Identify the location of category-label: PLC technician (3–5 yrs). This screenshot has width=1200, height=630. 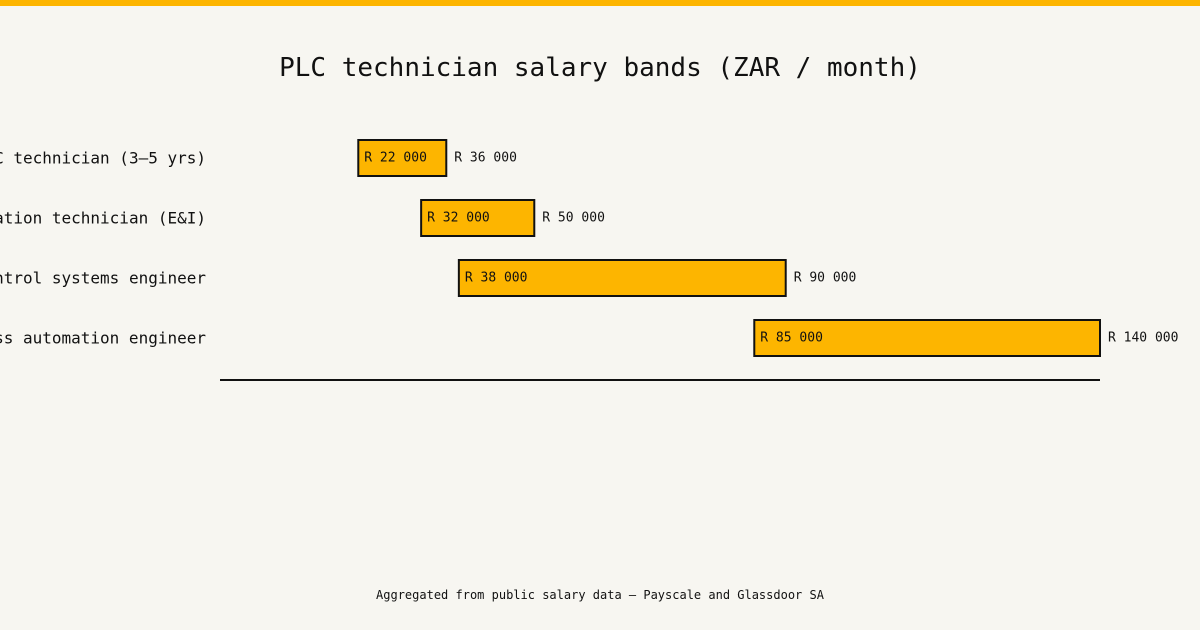
(103, 158).